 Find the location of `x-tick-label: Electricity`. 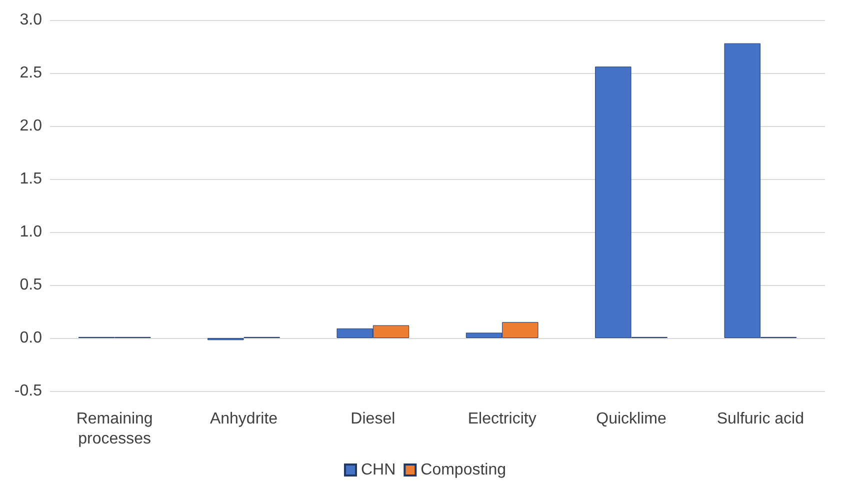

x-tick-label: Electricity is located at coordinates (502, 419).